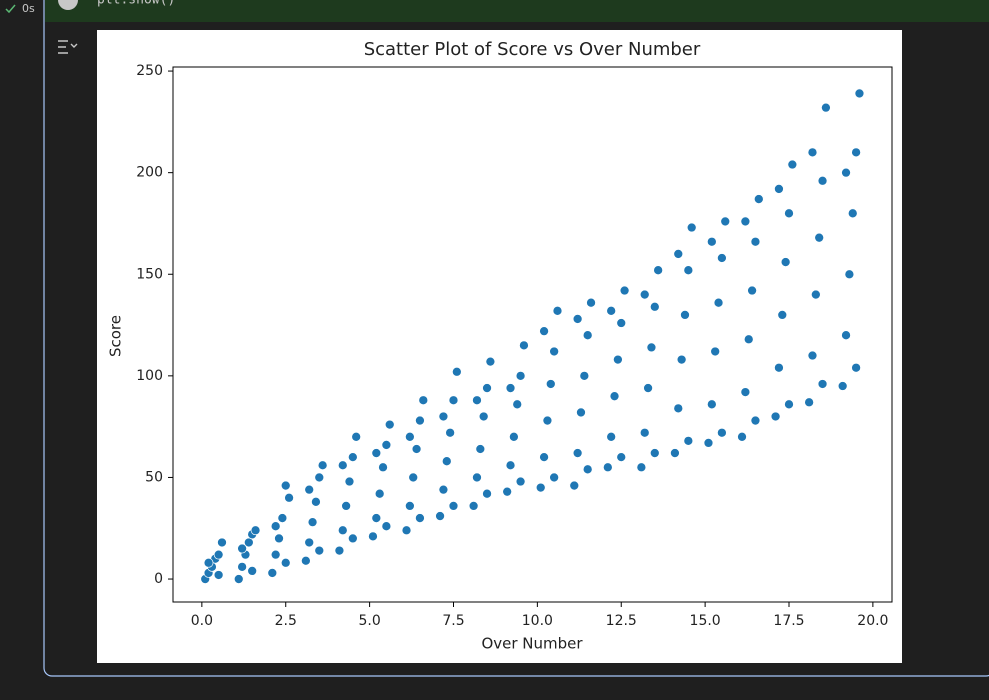 This screenshot has height=700, width=989. I want to click on y-tick-label: 250, so click(149, 71).